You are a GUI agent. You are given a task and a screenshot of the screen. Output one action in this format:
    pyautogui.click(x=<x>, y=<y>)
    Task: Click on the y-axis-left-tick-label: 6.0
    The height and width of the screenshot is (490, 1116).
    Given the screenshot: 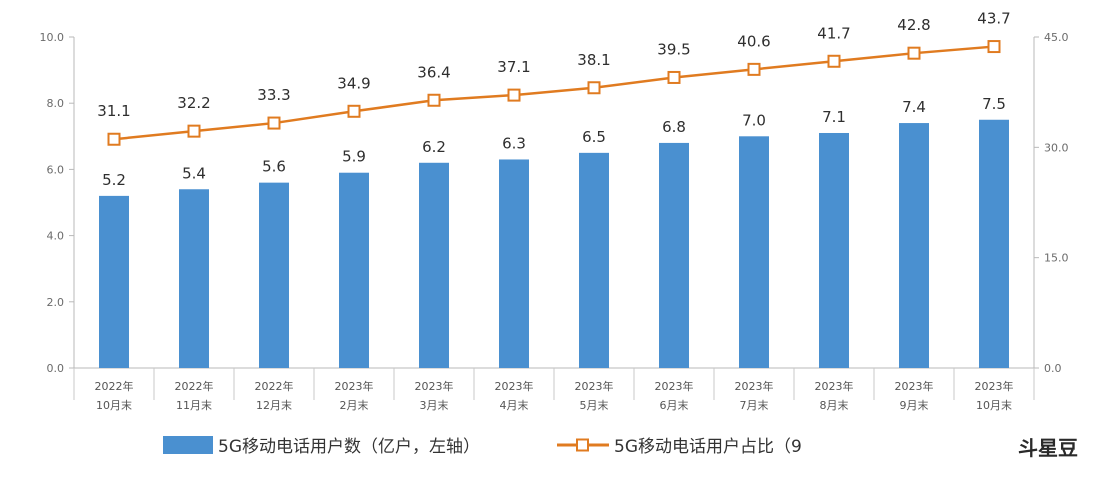 What is the action you would take?
    pyautogui.click(x=56, y=169)
    